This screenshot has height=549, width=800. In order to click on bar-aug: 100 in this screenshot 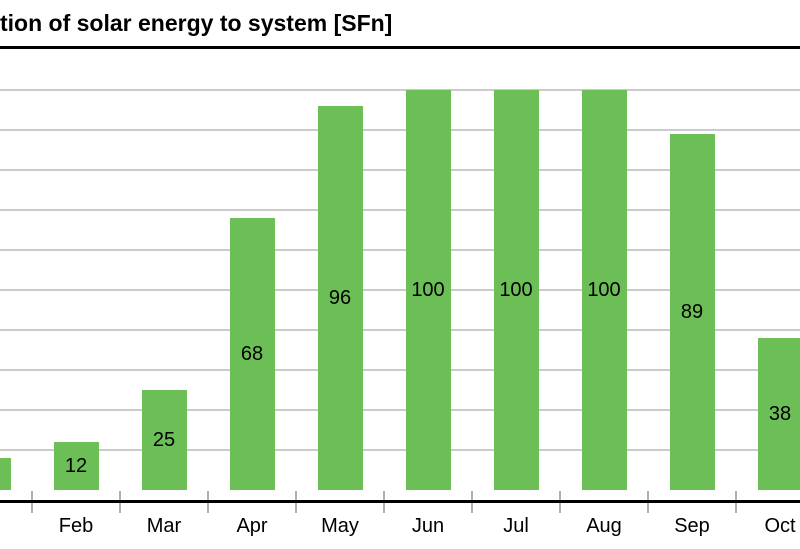, I will do `click(604, 290)`.